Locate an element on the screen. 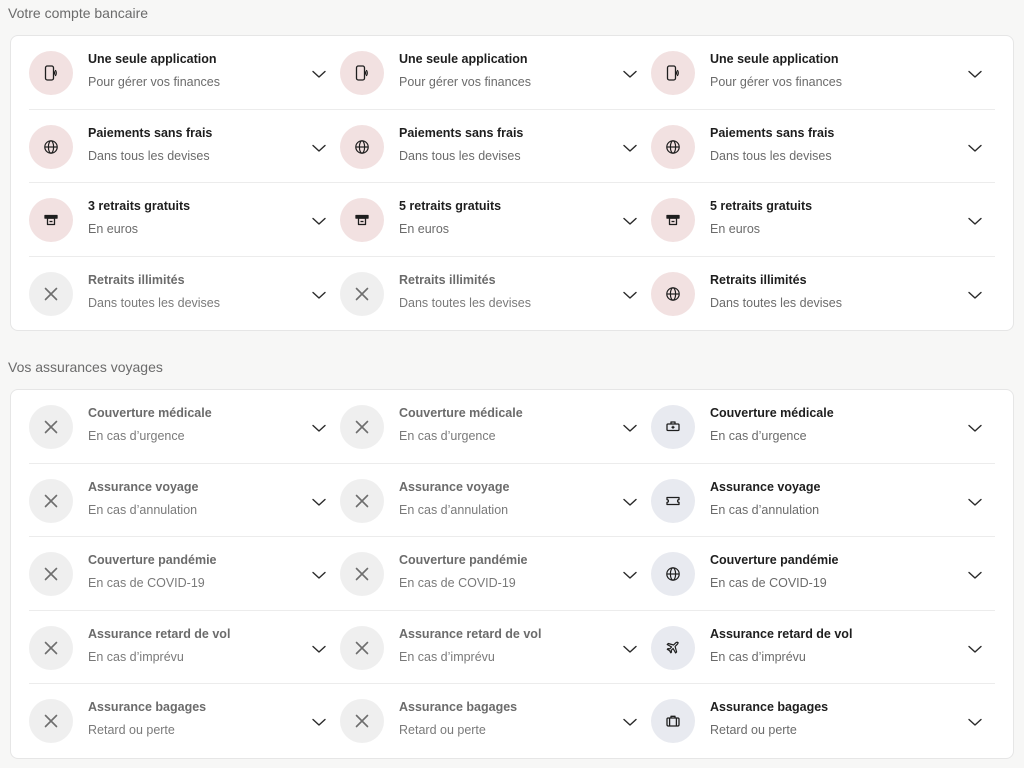 This screenshot has width=1024, height=768. feature-title: 5 retraits gratuits is located at coordinates (761, 206).